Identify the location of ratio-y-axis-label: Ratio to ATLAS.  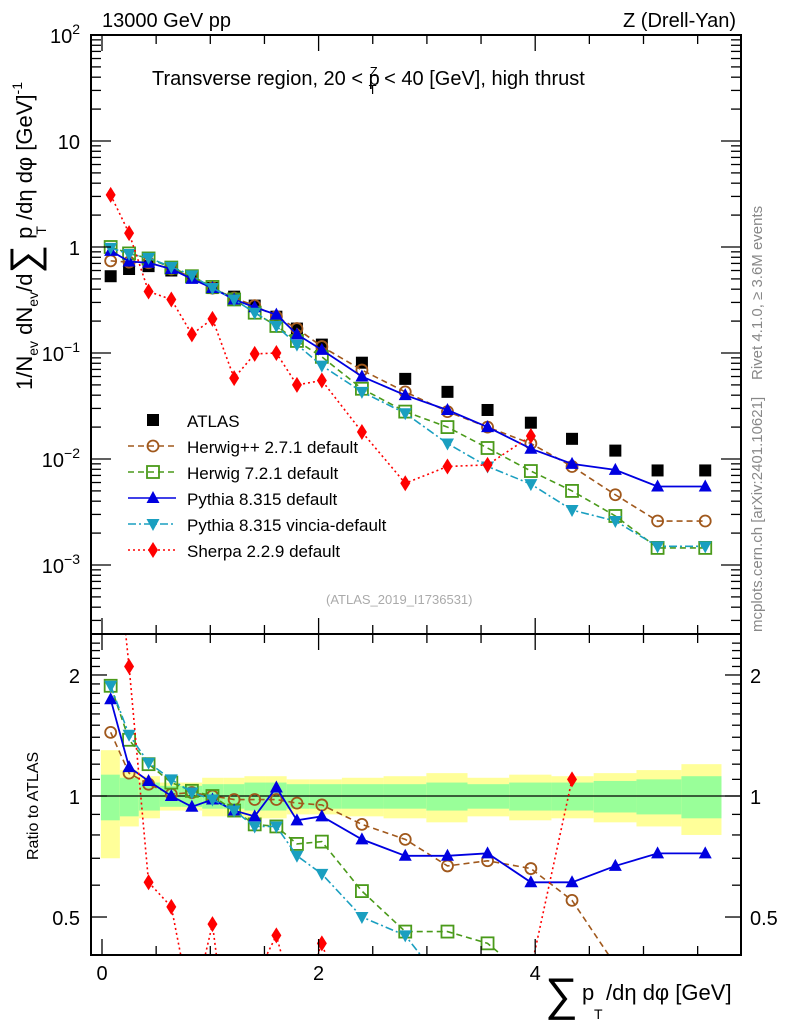
(33, 806).